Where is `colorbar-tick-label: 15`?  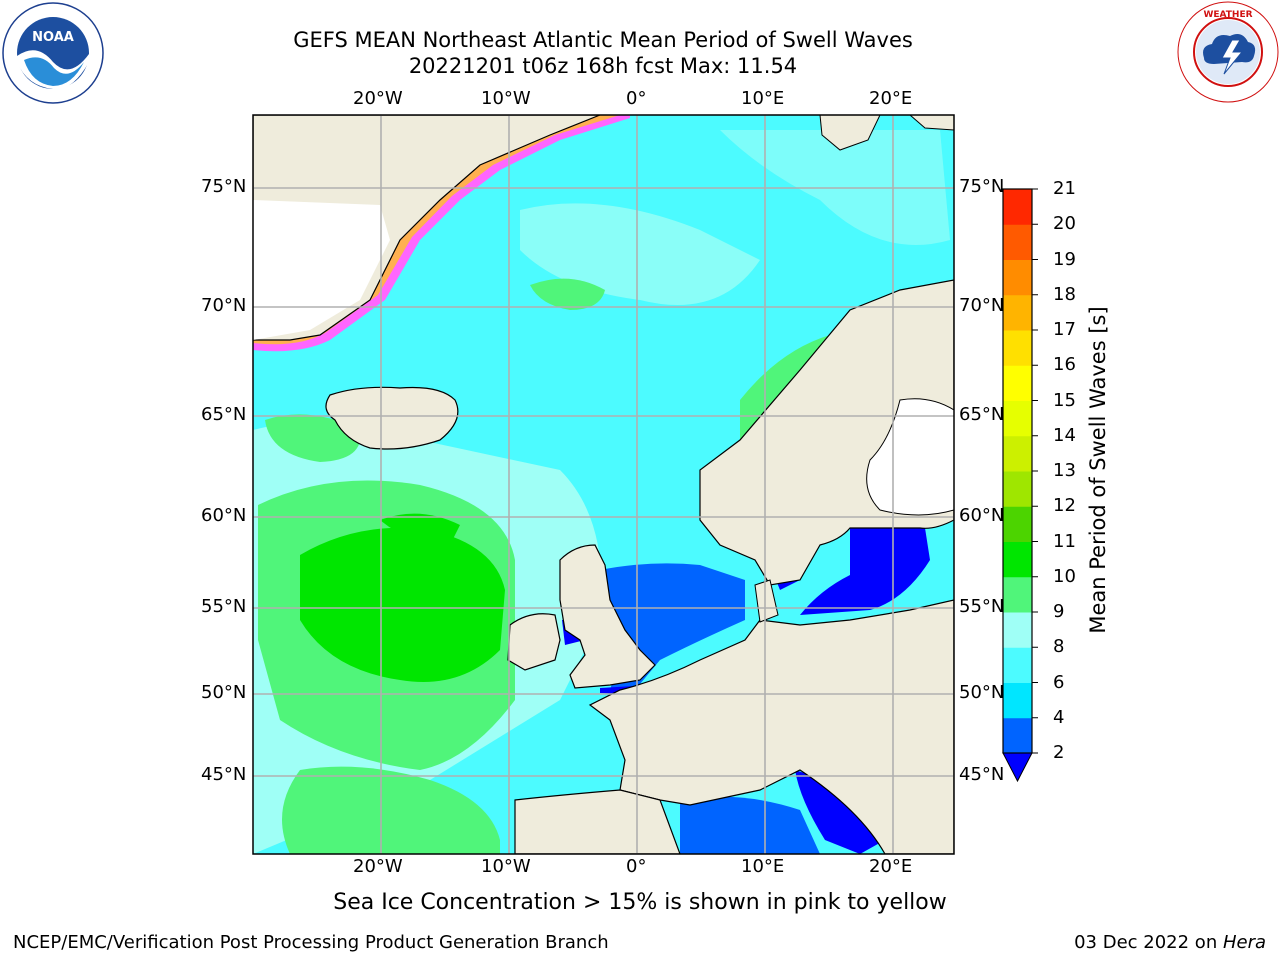 colorbar-tick-label: 15 is located at coordinates (1064, 400).